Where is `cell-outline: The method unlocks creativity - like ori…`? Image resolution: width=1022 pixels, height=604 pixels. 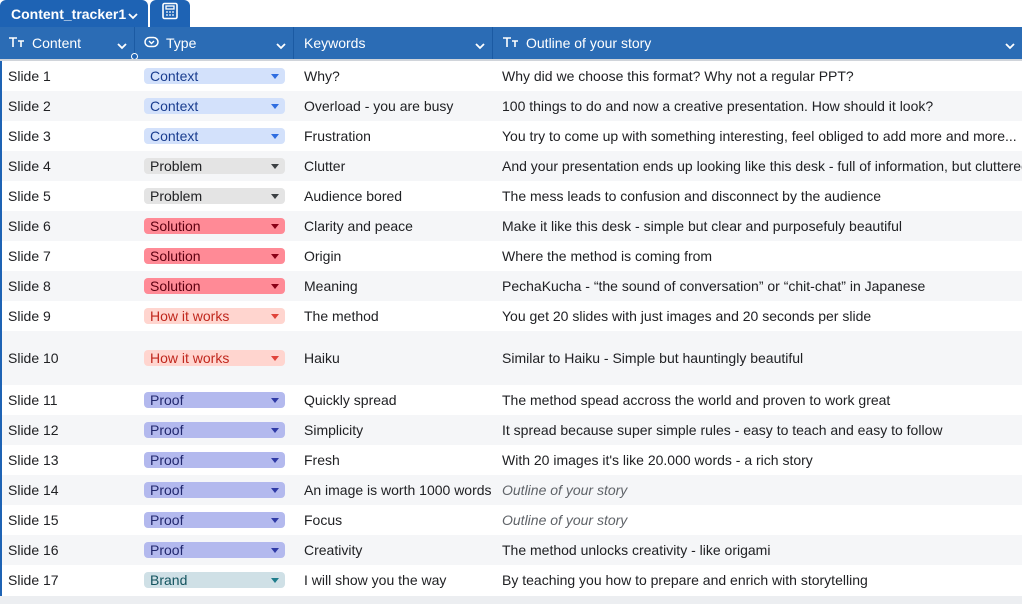 cell-outline: The method unlocks creativity - like ori… is located at coordinates (636, 550).